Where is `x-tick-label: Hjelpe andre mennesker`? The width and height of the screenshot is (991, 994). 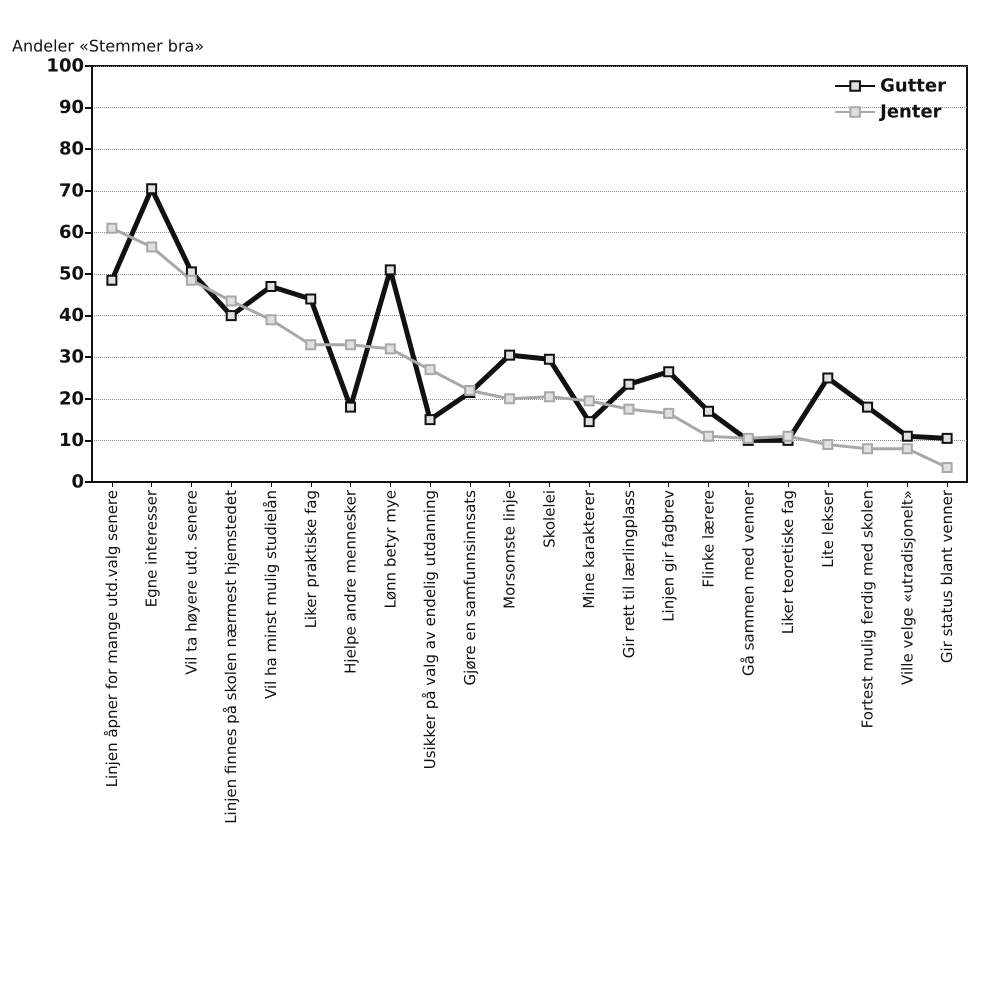 x-tick-label: Hjelpe andre mennesker is located at coordinates (351, 581).